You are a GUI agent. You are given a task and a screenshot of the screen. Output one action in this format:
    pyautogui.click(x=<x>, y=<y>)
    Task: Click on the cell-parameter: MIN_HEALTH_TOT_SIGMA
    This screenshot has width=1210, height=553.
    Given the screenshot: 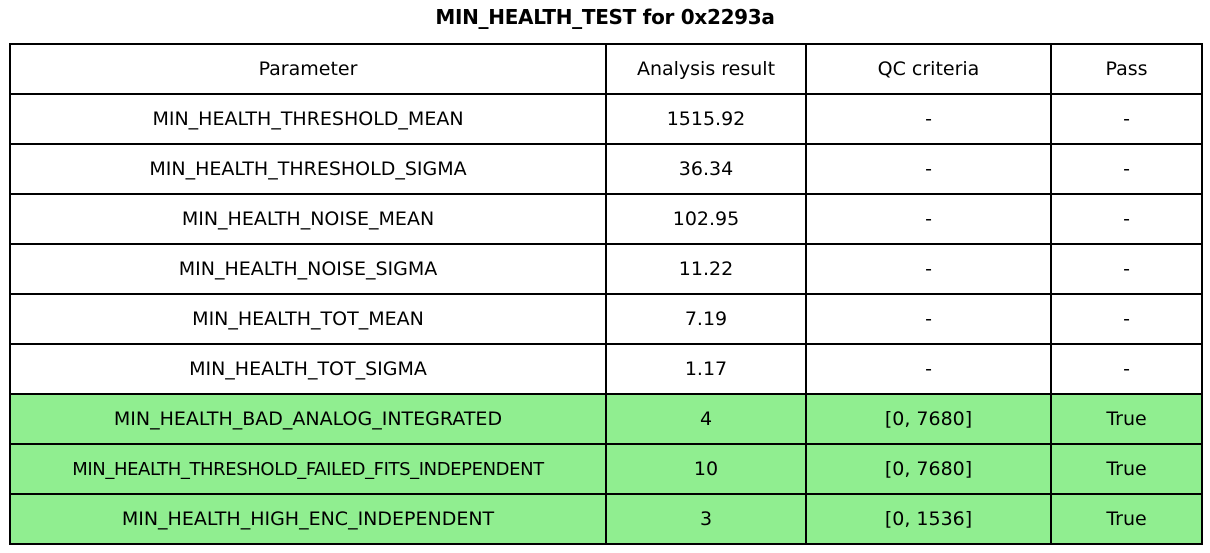 What is the action you would take?
    pyautogui.click(x=308, y=369)
    